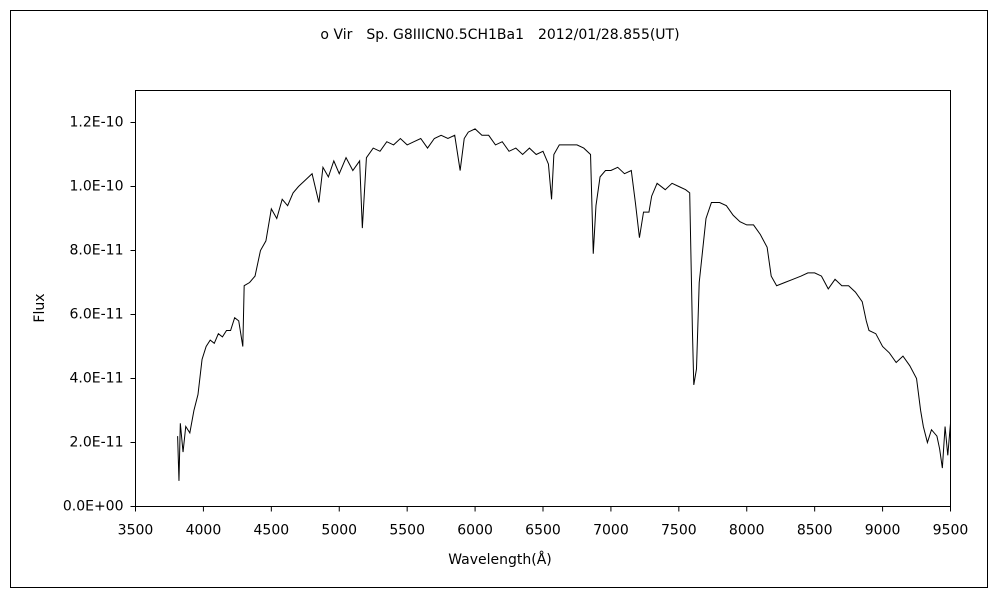 This screenshot has width=1000, height=600. I want to click on x-tick-label: 5500, so click(407, 531).